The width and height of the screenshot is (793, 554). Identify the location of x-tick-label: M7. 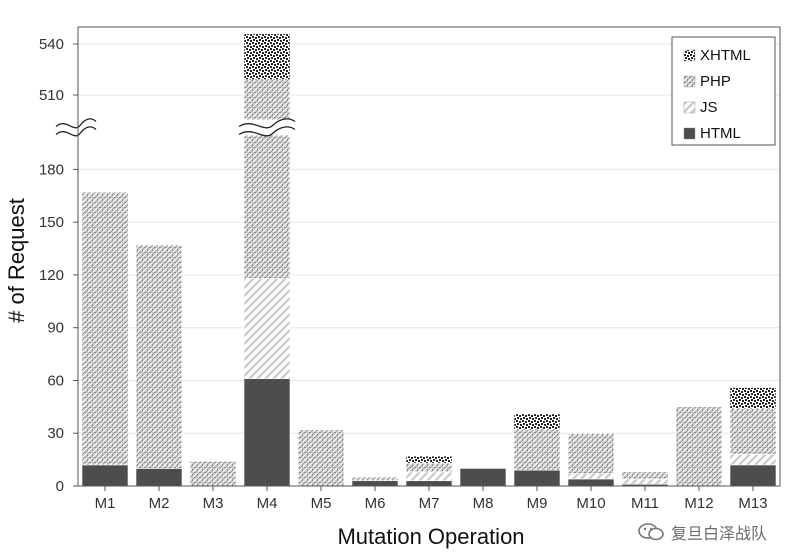
(429, 503).